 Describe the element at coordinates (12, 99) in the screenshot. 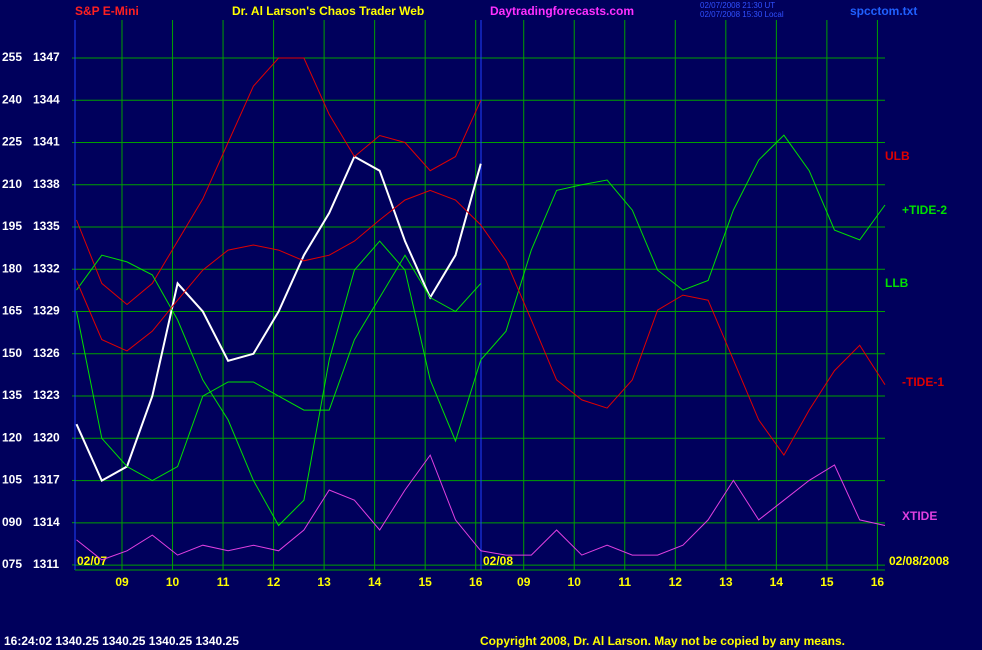

I see `y2-tick-label: 240` at that location.